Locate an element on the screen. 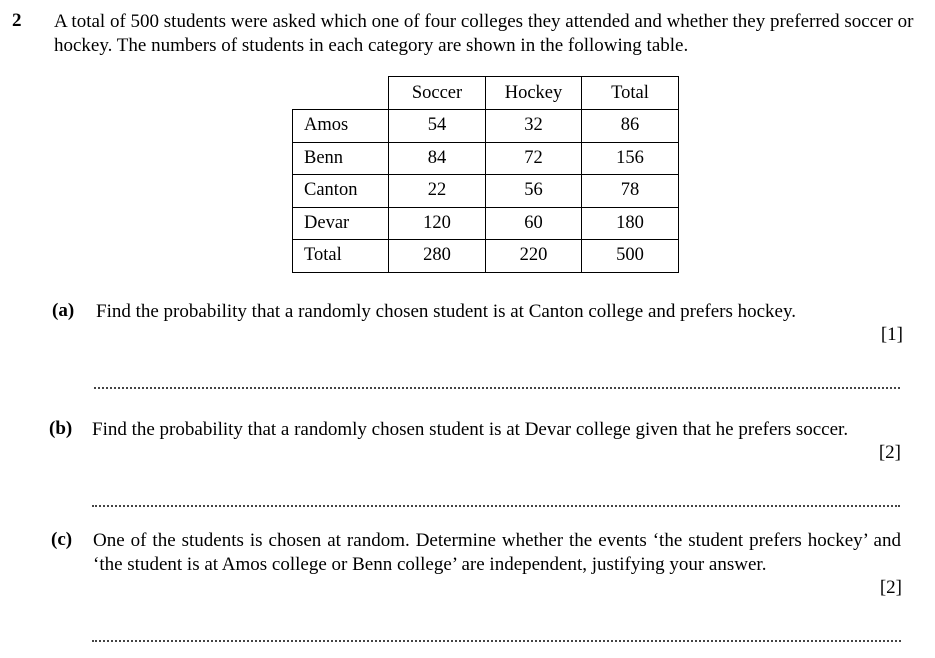 Image resolution: width=935 pixels, height=658 pixels. table-cell: 86 is located at coordinates (630, 126).